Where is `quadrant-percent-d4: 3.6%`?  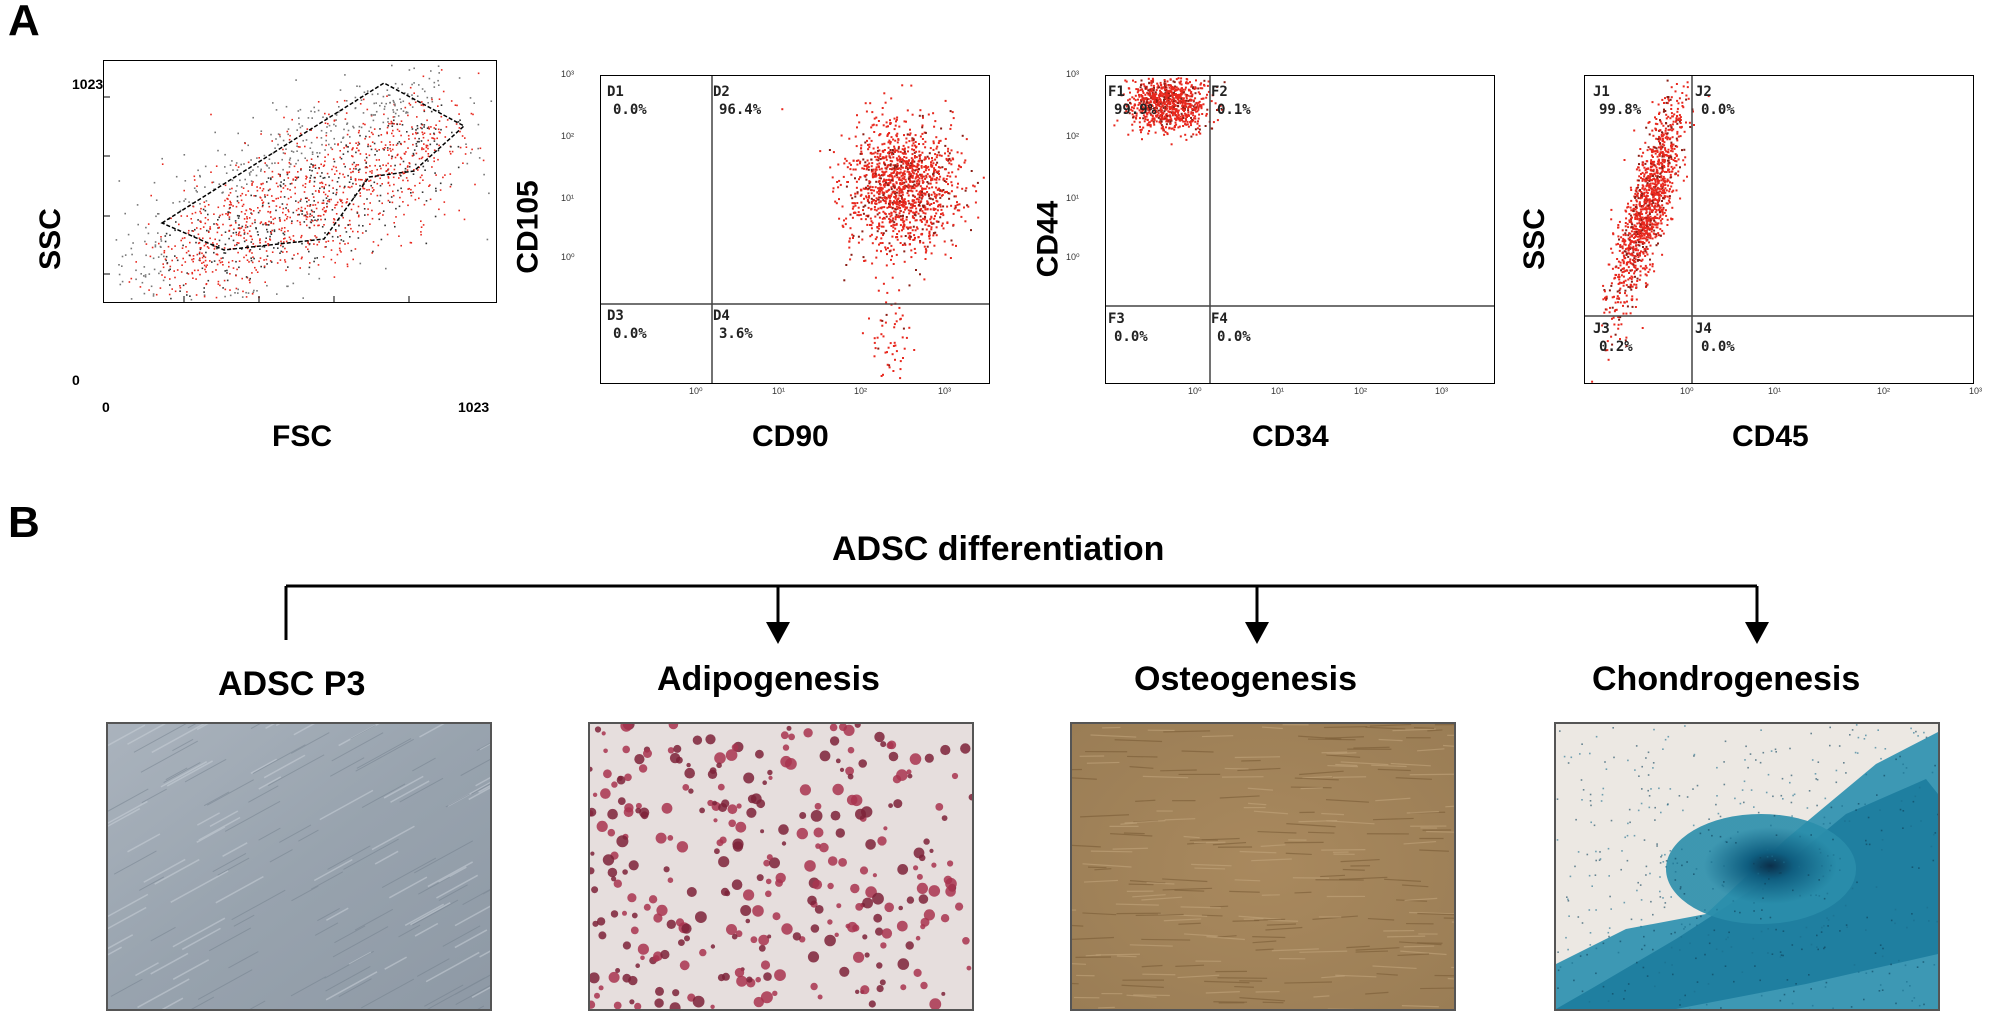 quadrant-percent-d4: 3.6% is located at coordinates (736, 334).